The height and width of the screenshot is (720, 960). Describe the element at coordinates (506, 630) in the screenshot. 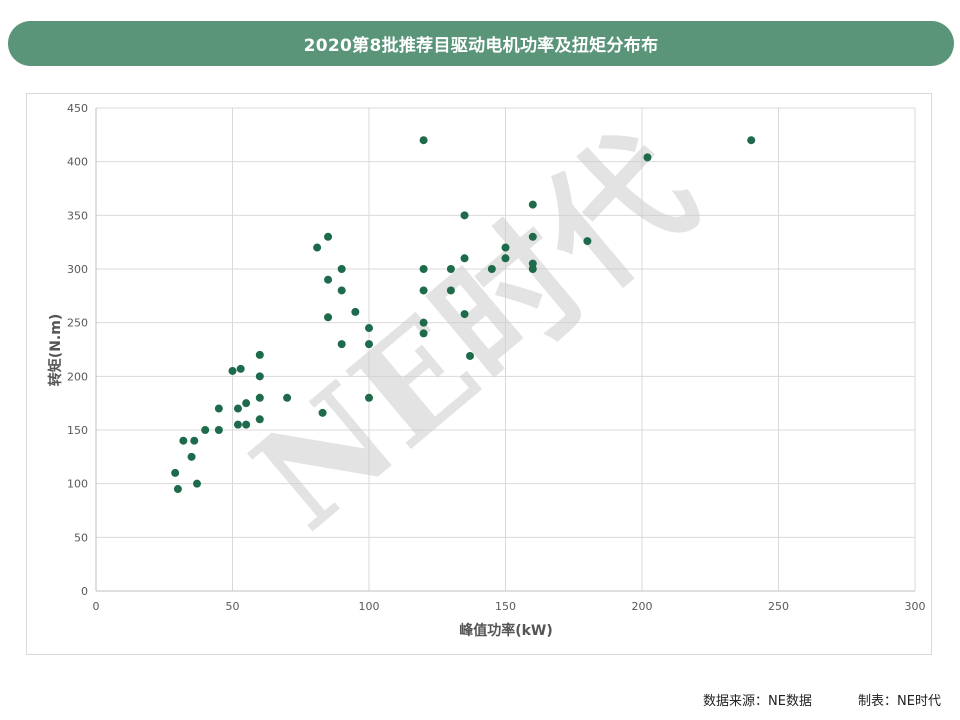

I see `x-axis-label: 峰值功率(kW)` at that location.